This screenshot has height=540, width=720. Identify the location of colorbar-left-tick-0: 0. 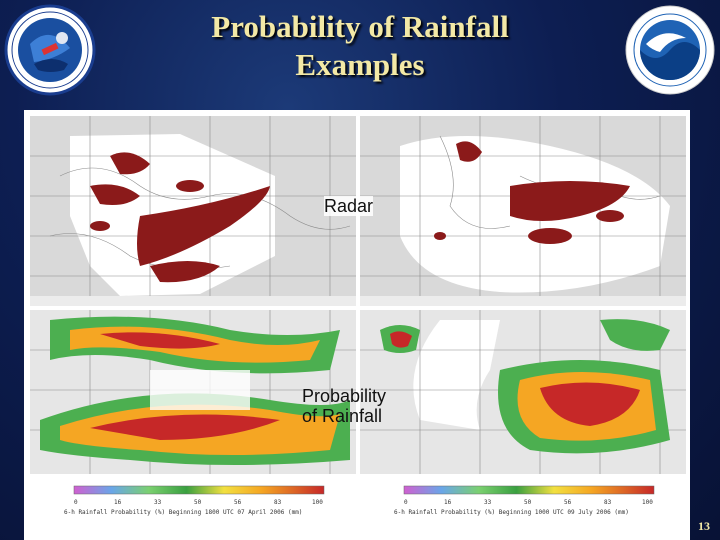
(76, 502).